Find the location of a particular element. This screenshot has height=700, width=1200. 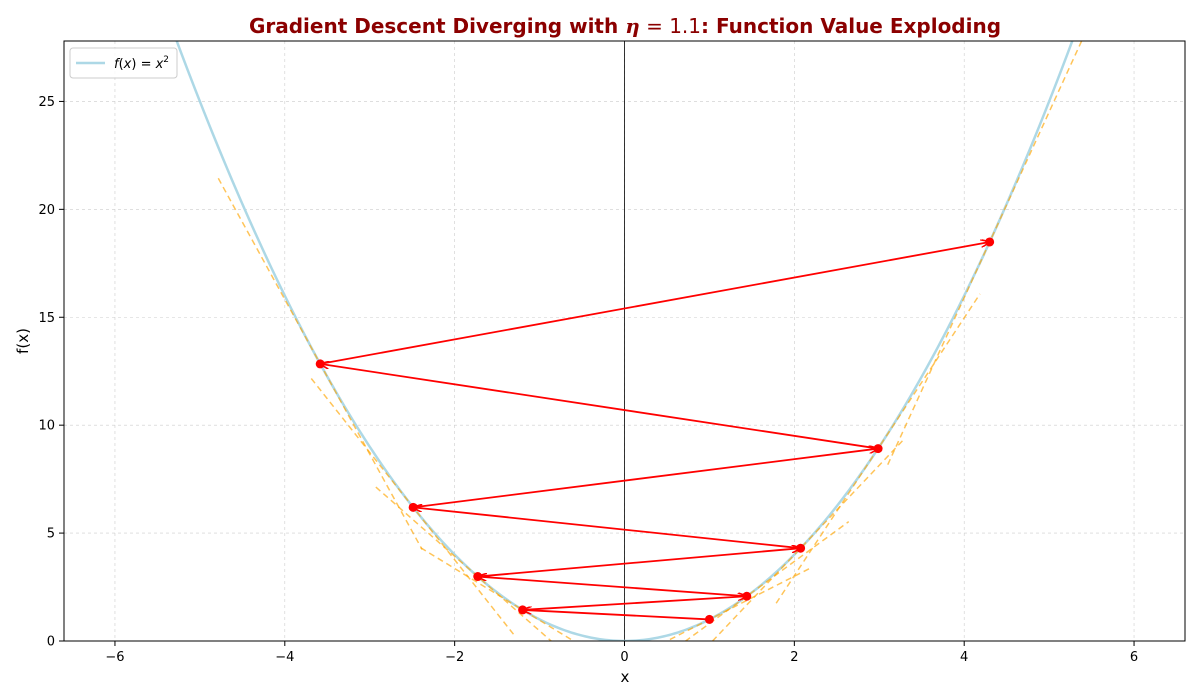

legend-label-paren-open: ( is located at coordinates (121, 64).